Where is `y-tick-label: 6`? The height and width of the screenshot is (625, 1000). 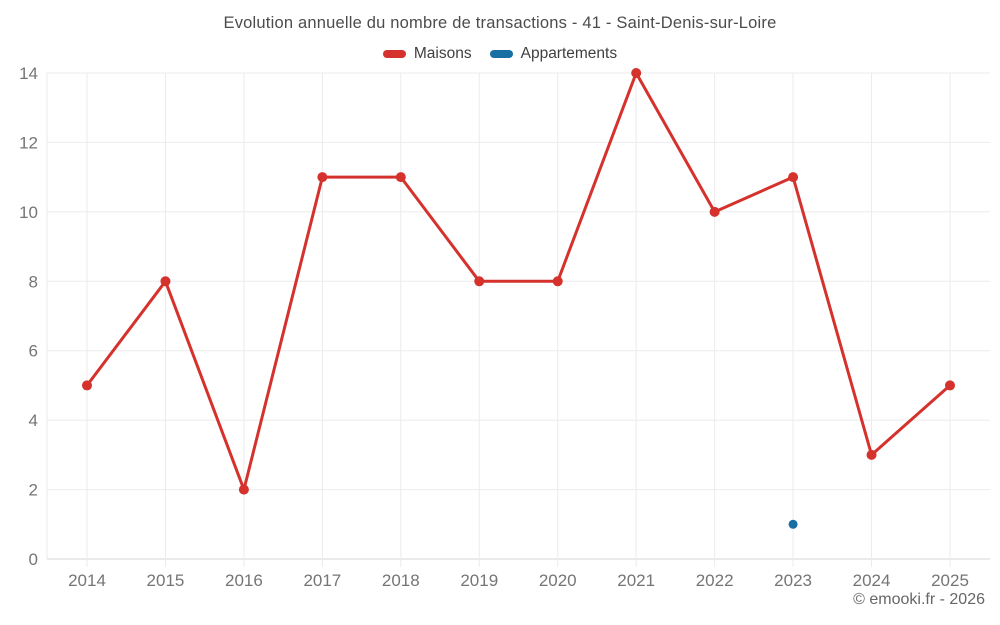
y-tick-label: 6 is located at coordinates (33, 351).